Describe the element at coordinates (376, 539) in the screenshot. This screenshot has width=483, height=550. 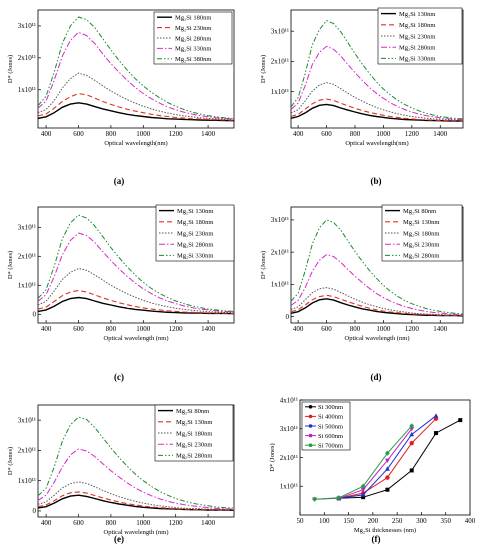
I see `panel-label: (f)` at that location.